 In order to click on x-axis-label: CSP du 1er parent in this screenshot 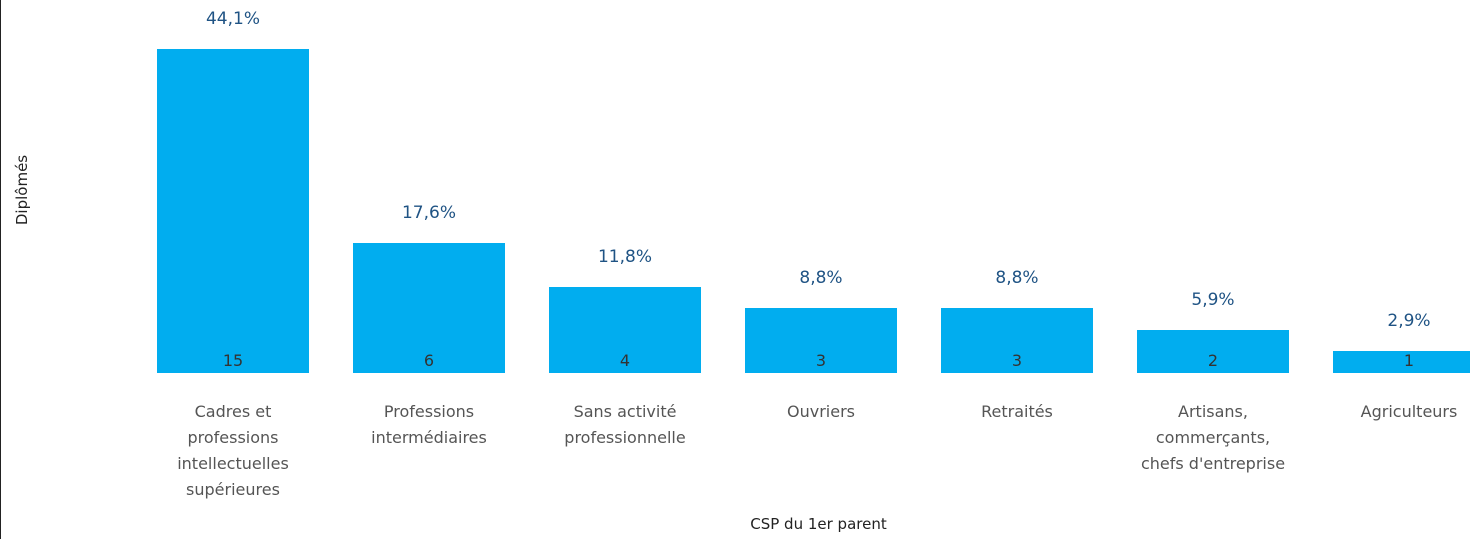, I will do `click(818, 524)`.